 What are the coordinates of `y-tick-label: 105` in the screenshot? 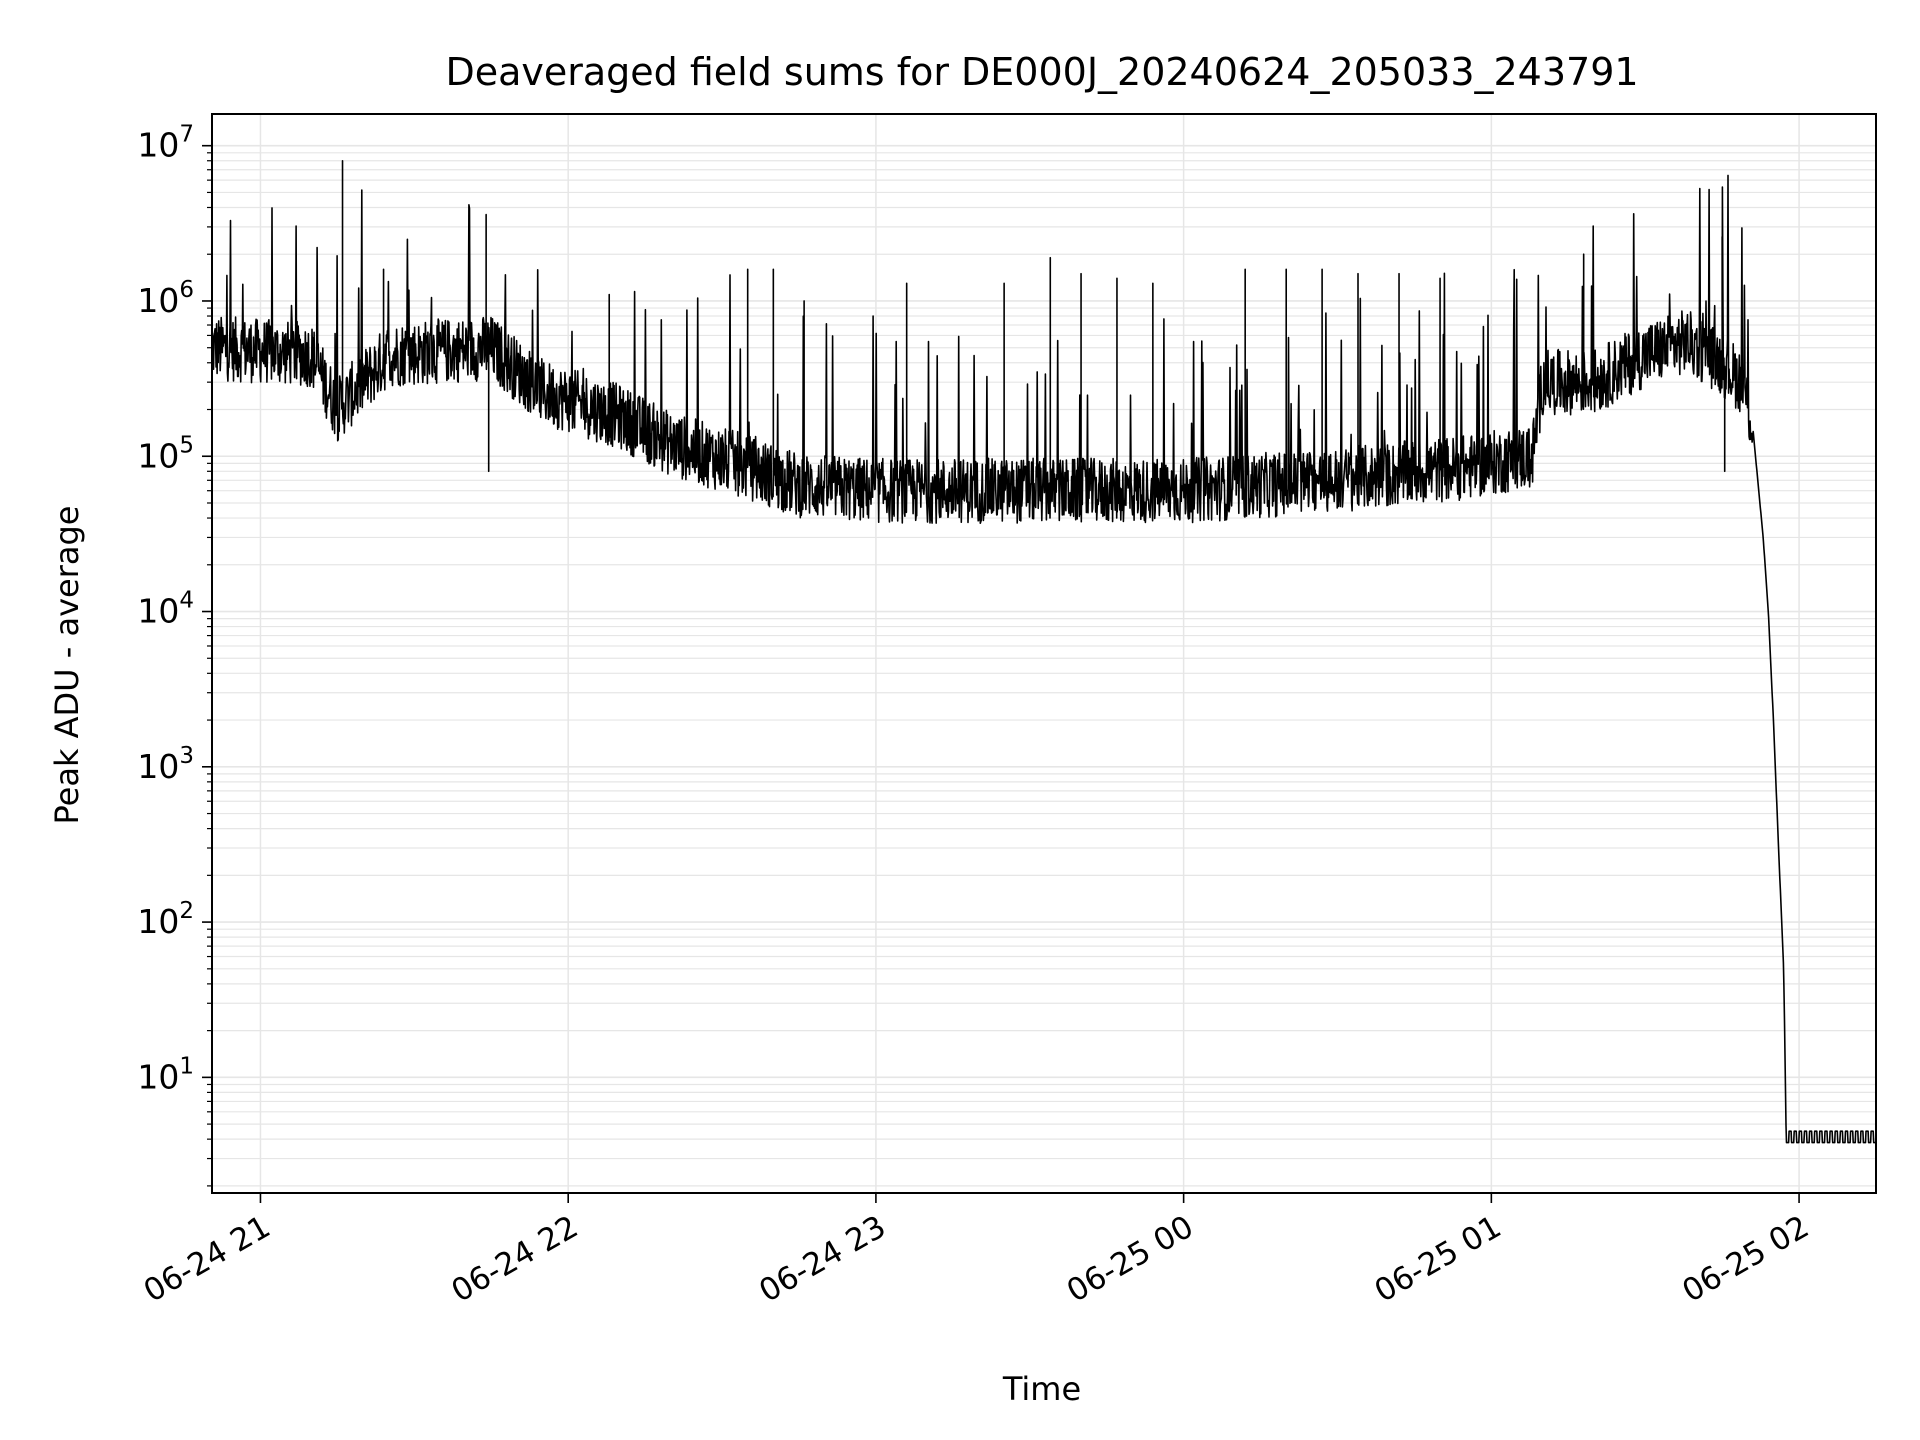 It's located at (165, 453).